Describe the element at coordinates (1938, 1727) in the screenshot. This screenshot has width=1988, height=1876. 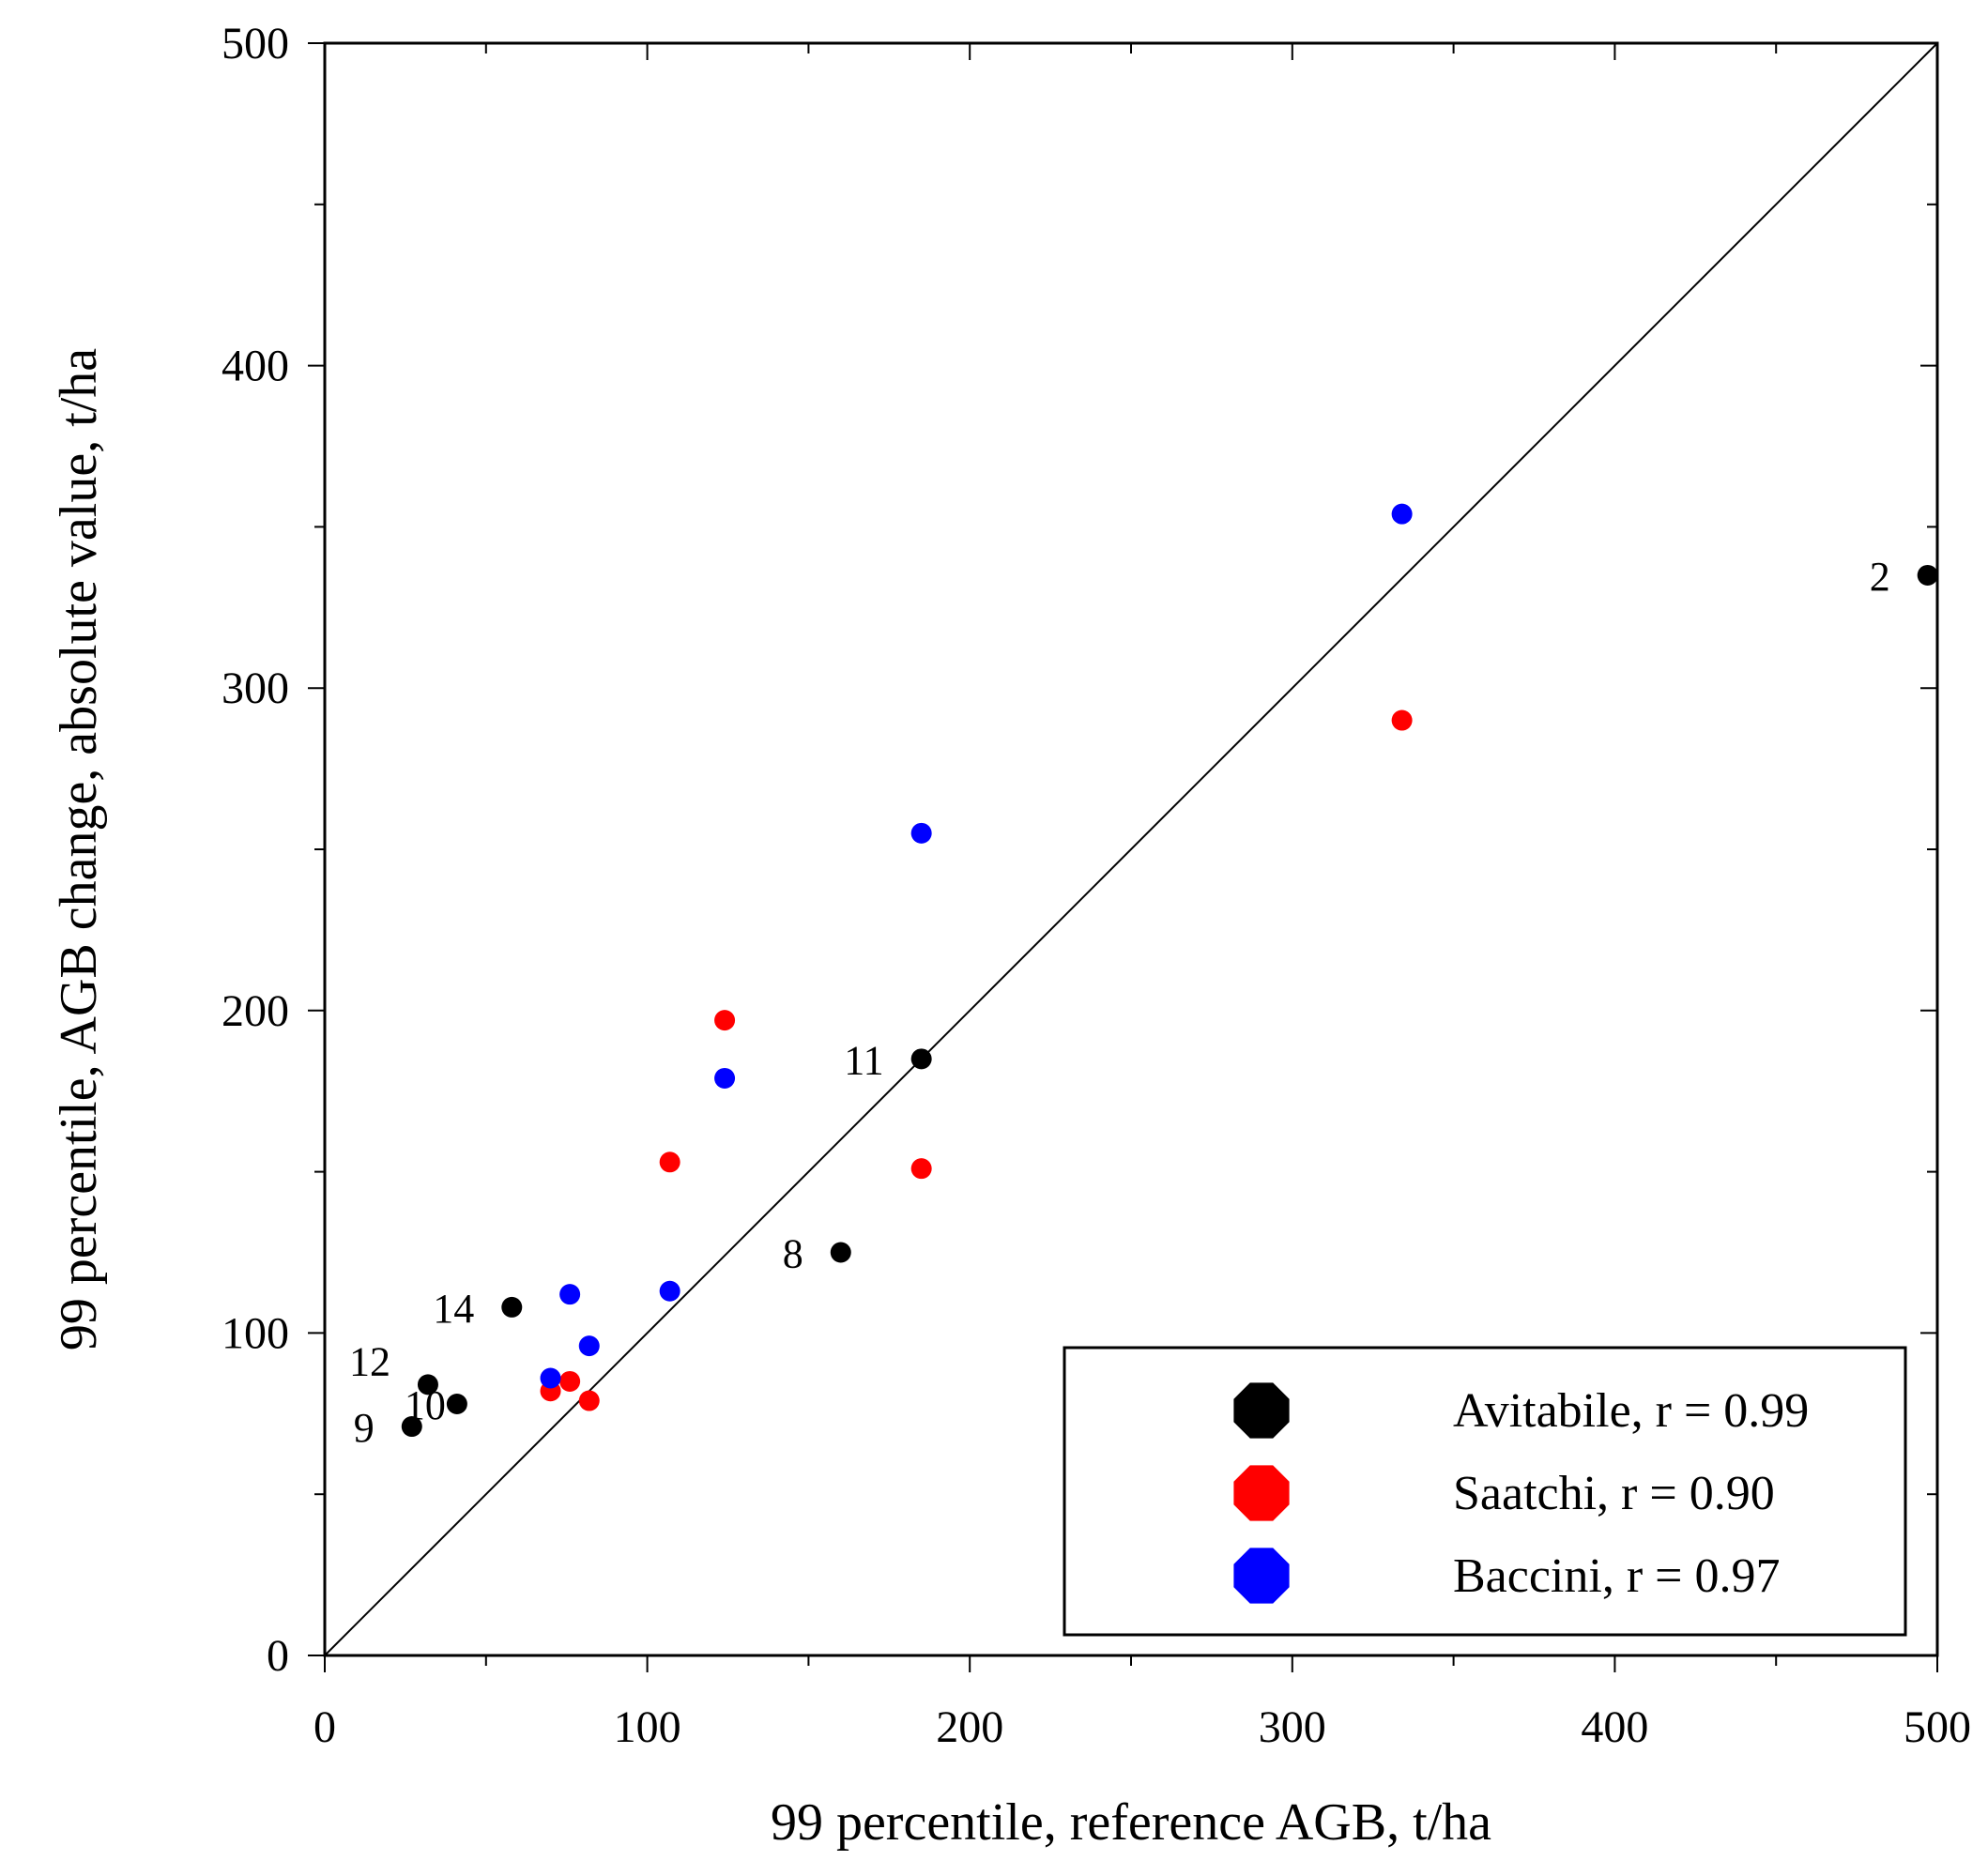
I see `x-tick-label: 500` at that location.